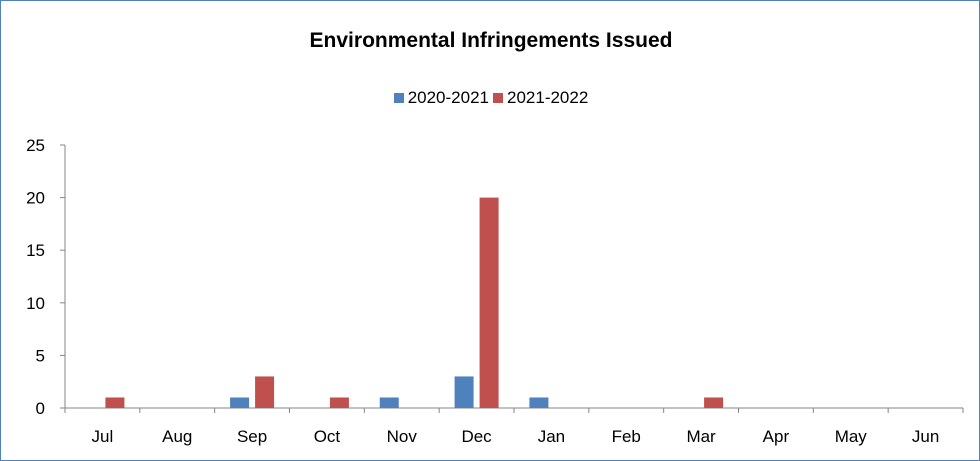  Describe the element at coordinates (339, 402) in the screenshot. I see `bar-2021-2022-Oct` at that location.